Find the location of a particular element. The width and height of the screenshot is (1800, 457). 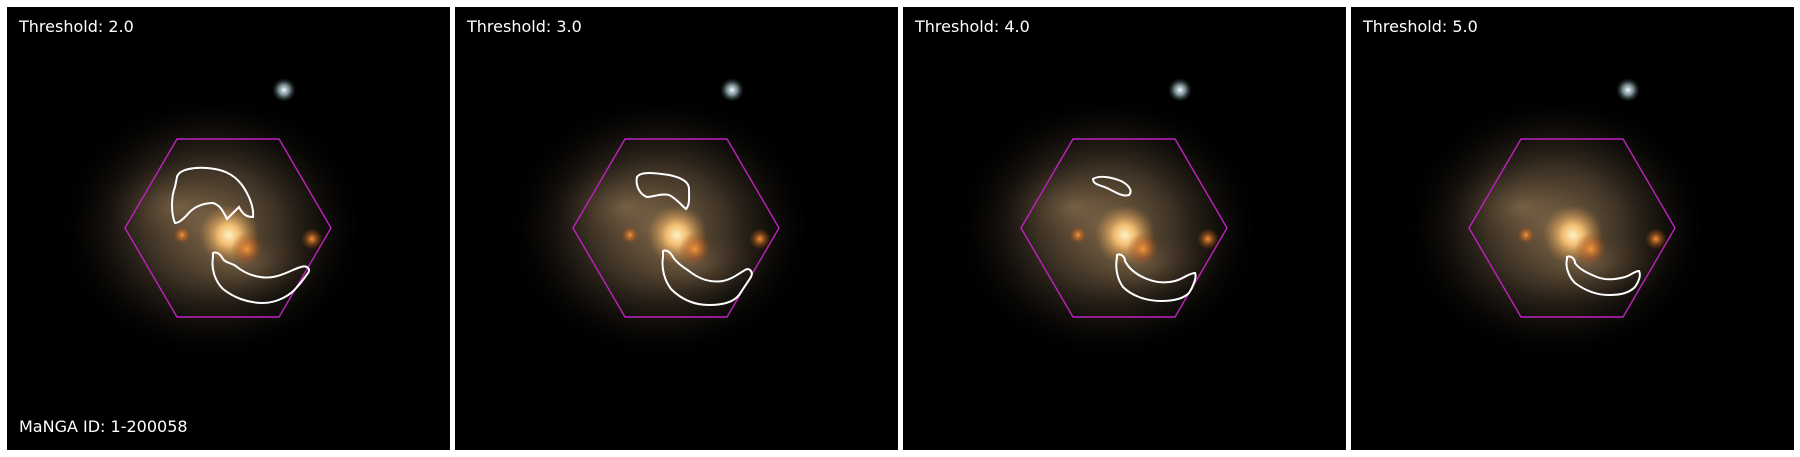

threshold-label: Threshold: 4.0 is located at coordinates (972, 26).